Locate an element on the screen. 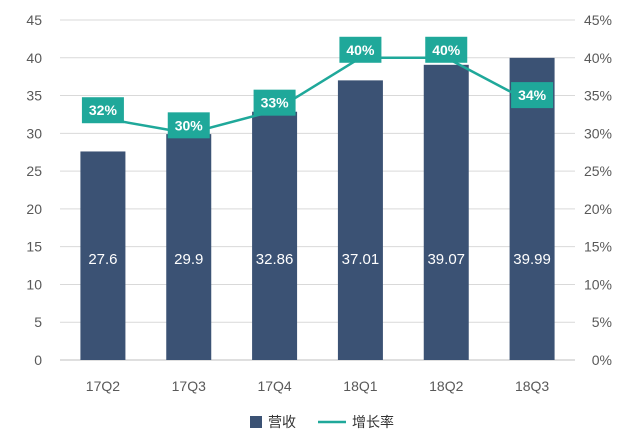  rate-data-label: 33% is located at coordinates (274, 102).